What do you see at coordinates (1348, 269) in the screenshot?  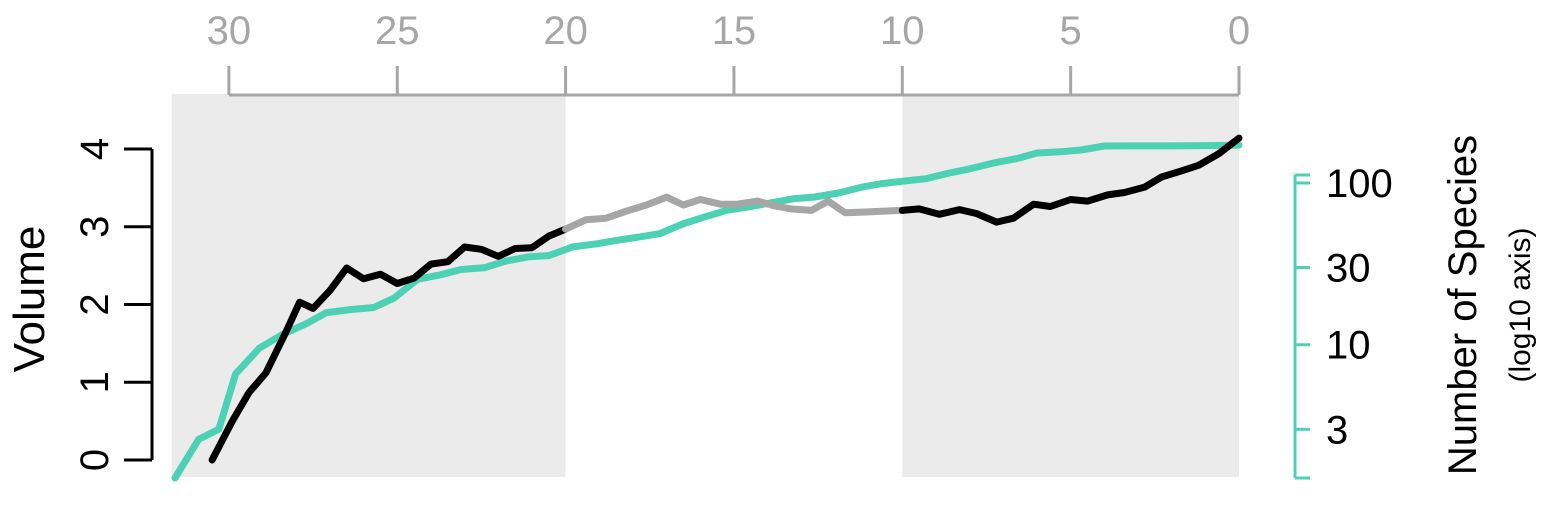 I see `right-axis-tick-label: 30` at bounding box center [1348, 269].